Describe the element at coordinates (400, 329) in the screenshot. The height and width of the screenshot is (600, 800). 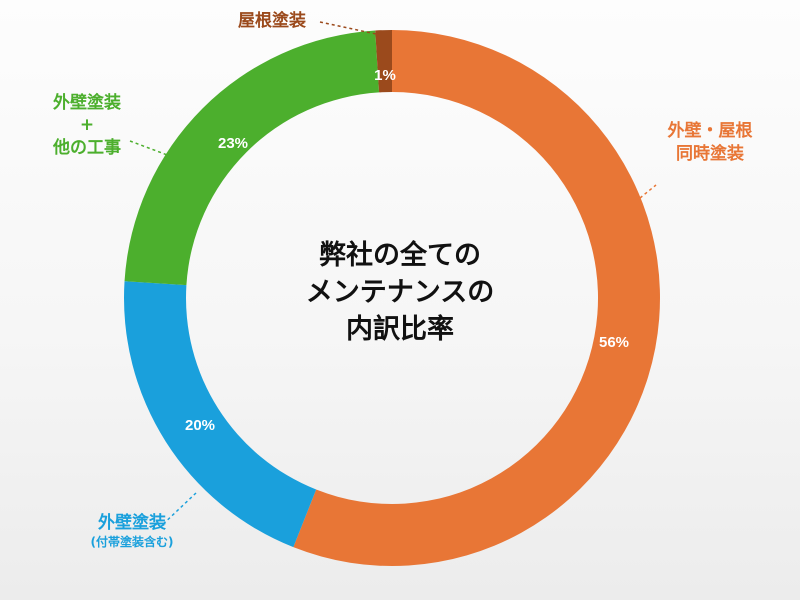
I see `center-title-line: 内訳比率` at that location.